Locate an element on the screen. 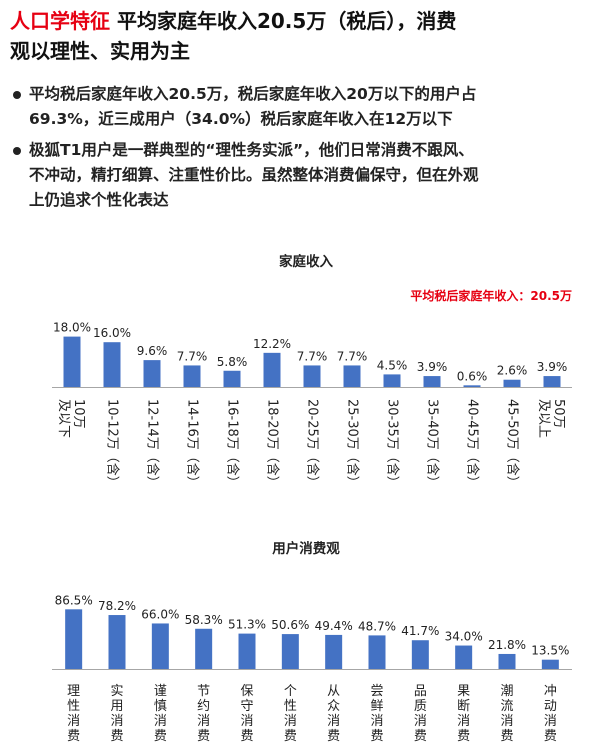 Image resolution: width=611 pixels, height=753 pixels. category-label: 45-50万（含） is located at coordinates (513, 444).